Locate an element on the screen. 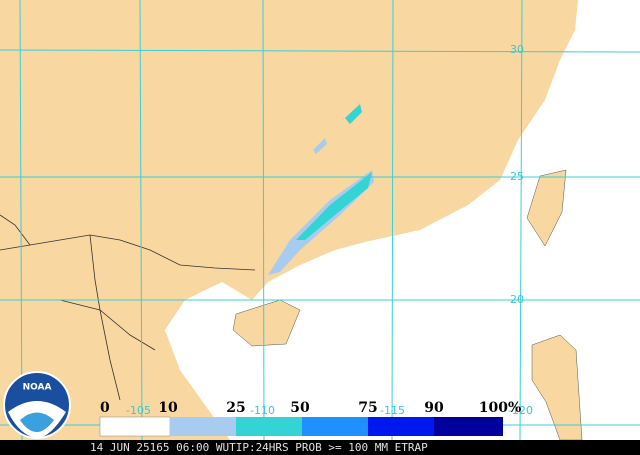 This screenshot has width=640, height=455. legend-label: 100% is located at coordinates (500, 408).